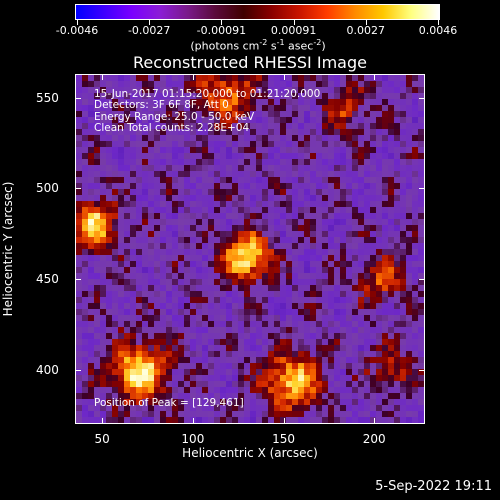 The height and width of the screenshot is (500, 500). What do you see at coordinates (293, 30) in the screenshot?
I see `colorbar-tick-label: 0.00091` at bounding box center [293, 30].